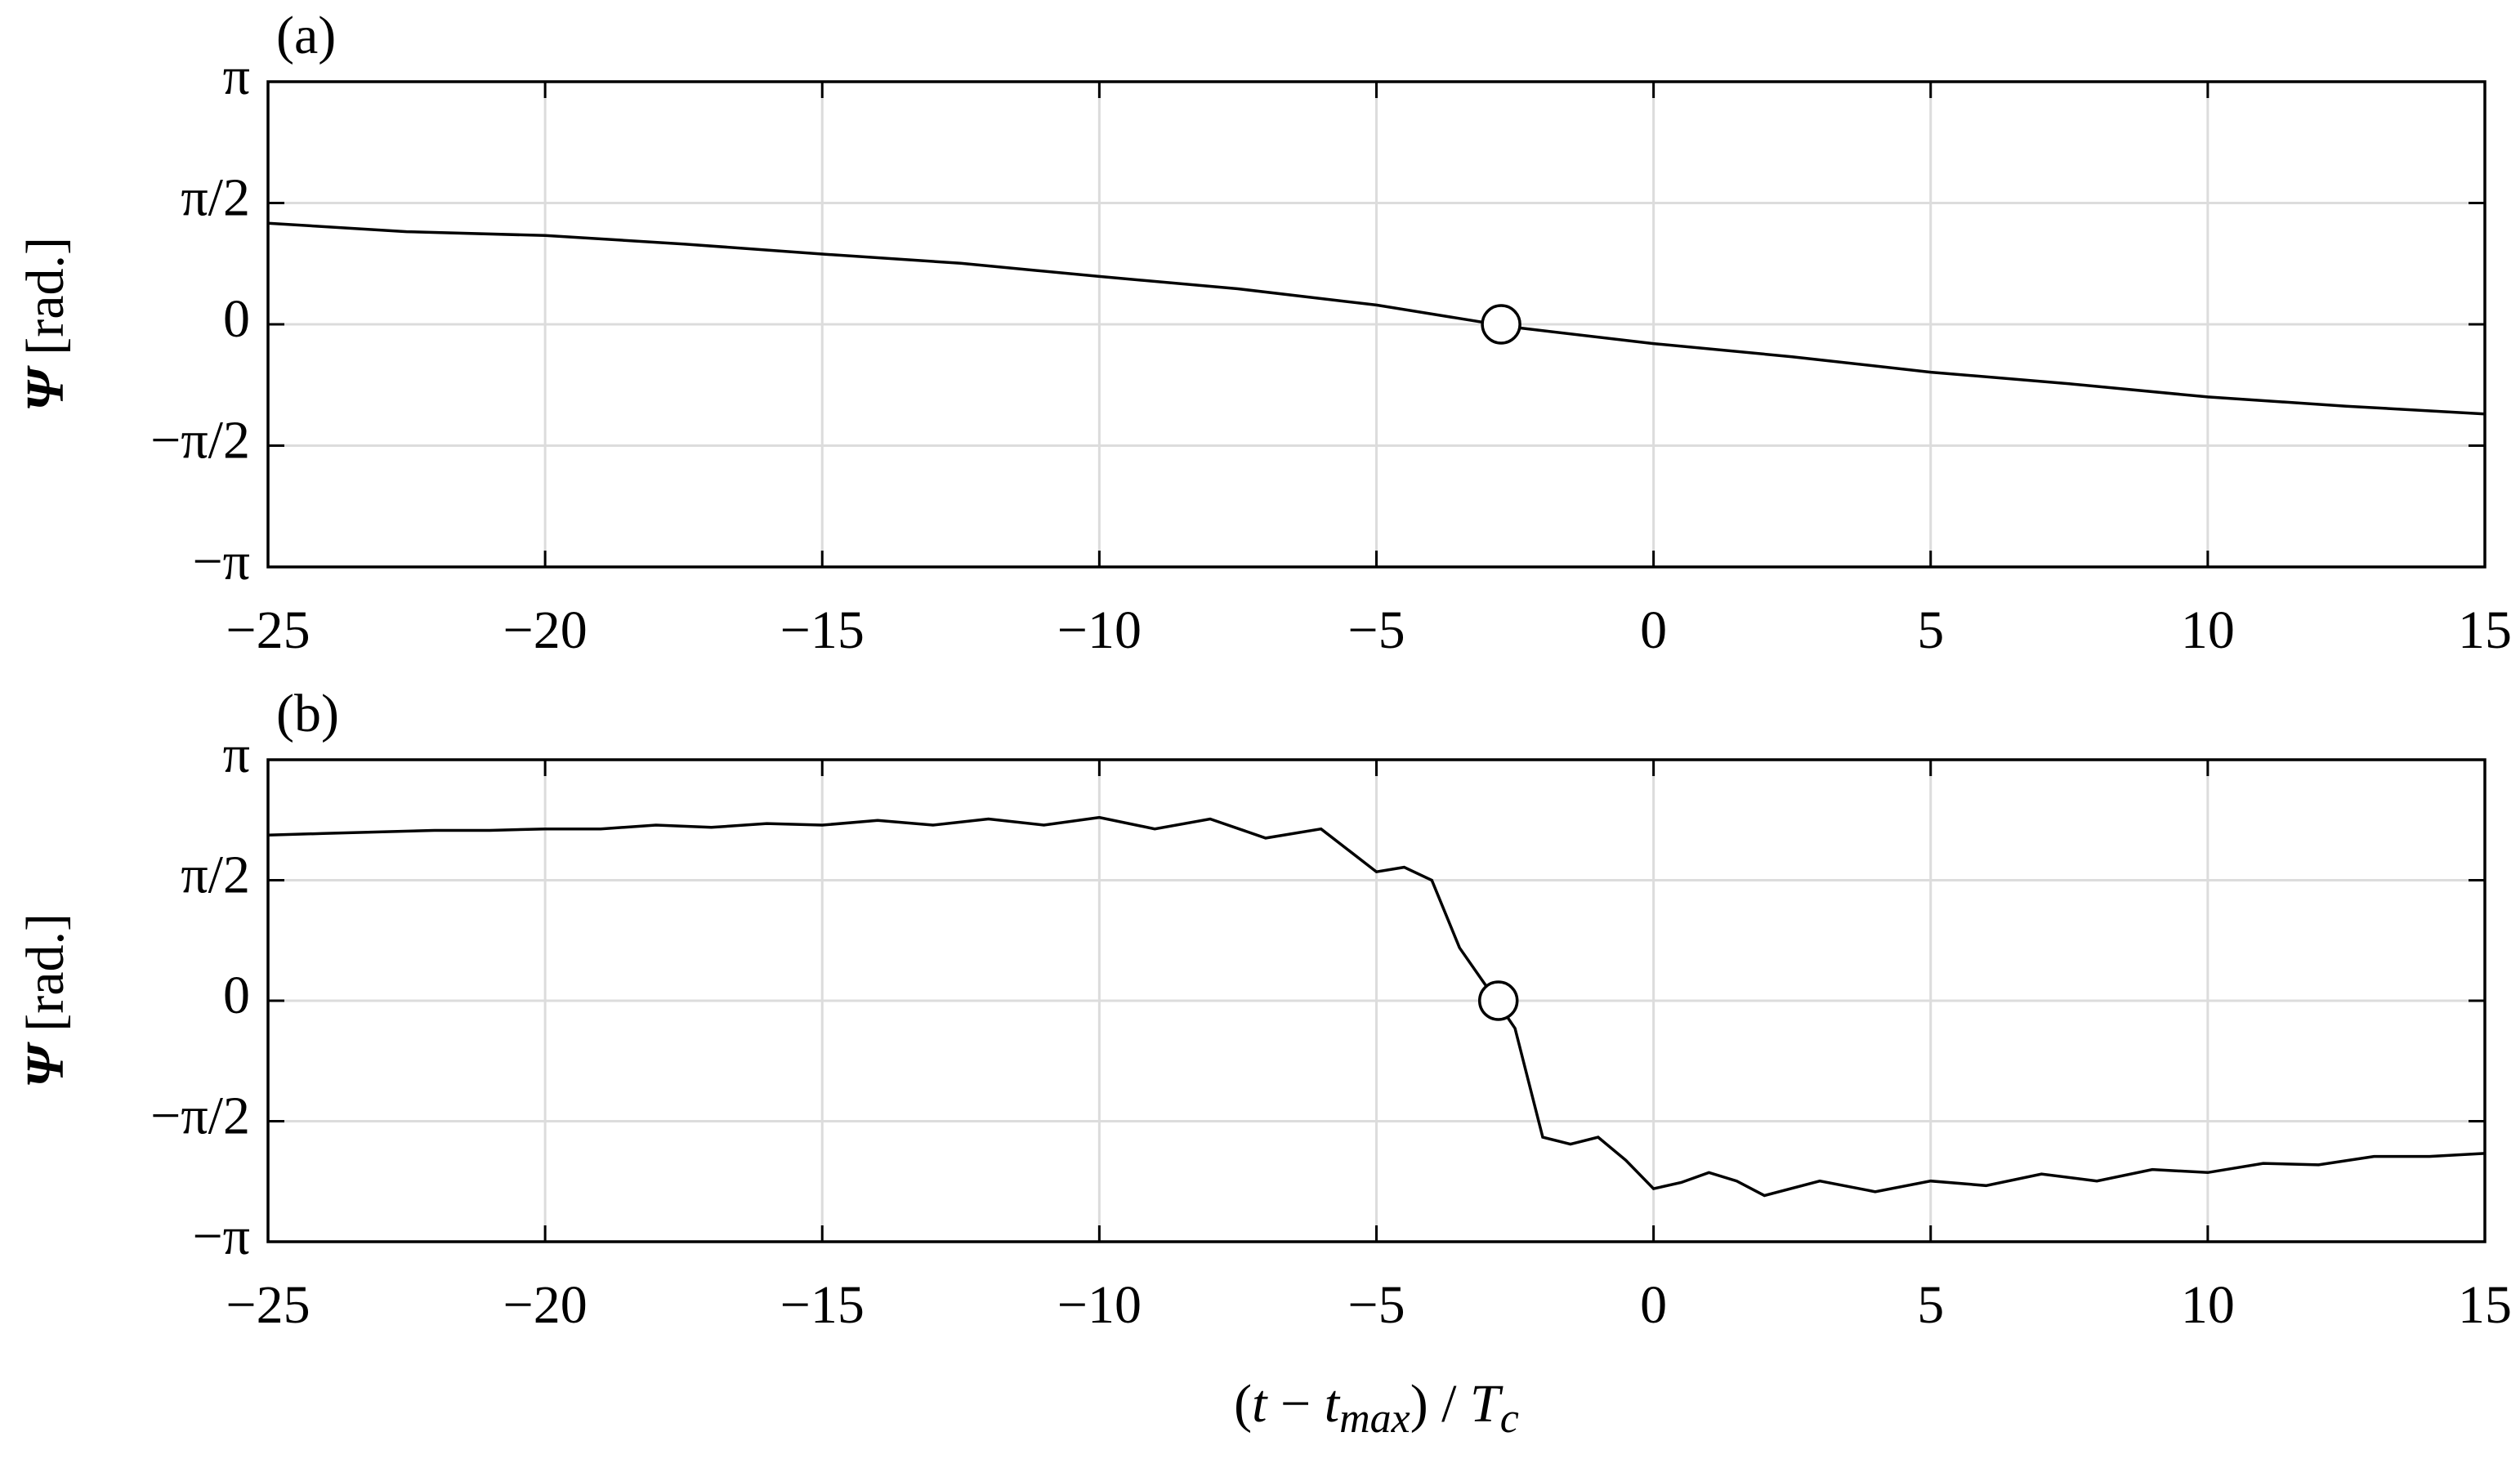 This screenshot has height=1468, width=2520. I want to click on x-axis-label: (t − tmax) / Tc, so click(1376, 1407).